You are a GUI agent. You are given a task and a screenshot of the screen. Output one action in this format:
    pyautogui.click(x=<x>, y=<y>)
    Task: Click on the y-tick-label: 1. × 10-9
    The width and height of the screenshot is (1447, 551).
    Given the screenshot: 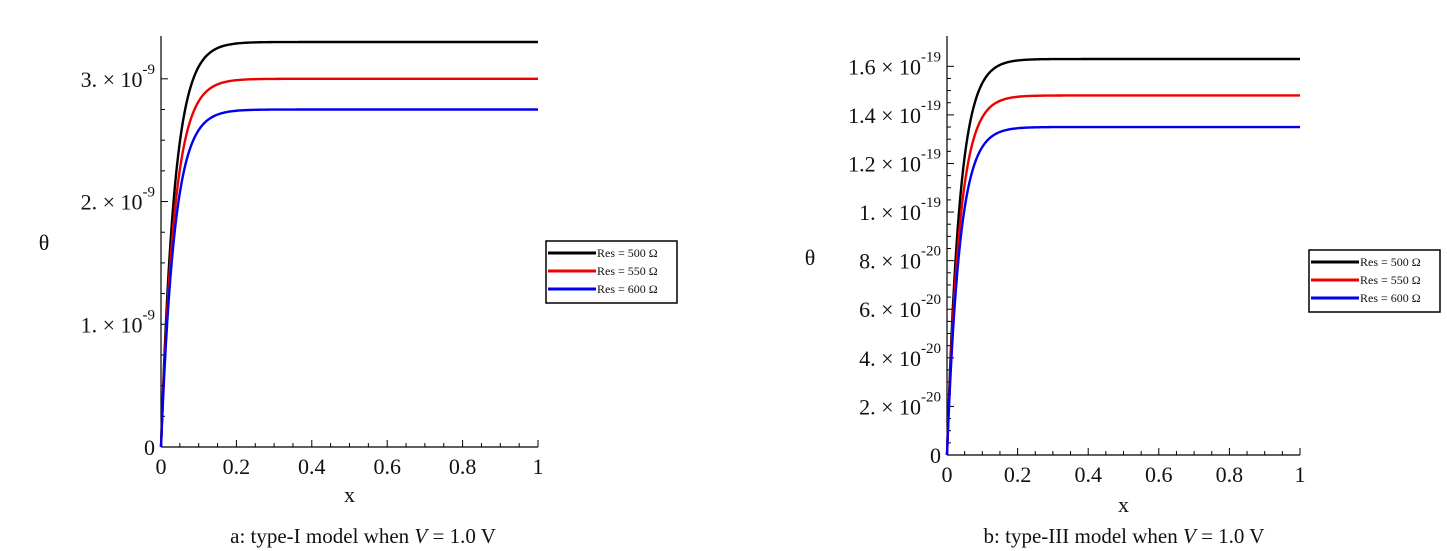 What is the action you would take?
    pyautogui.click(x=118, y=322)
    